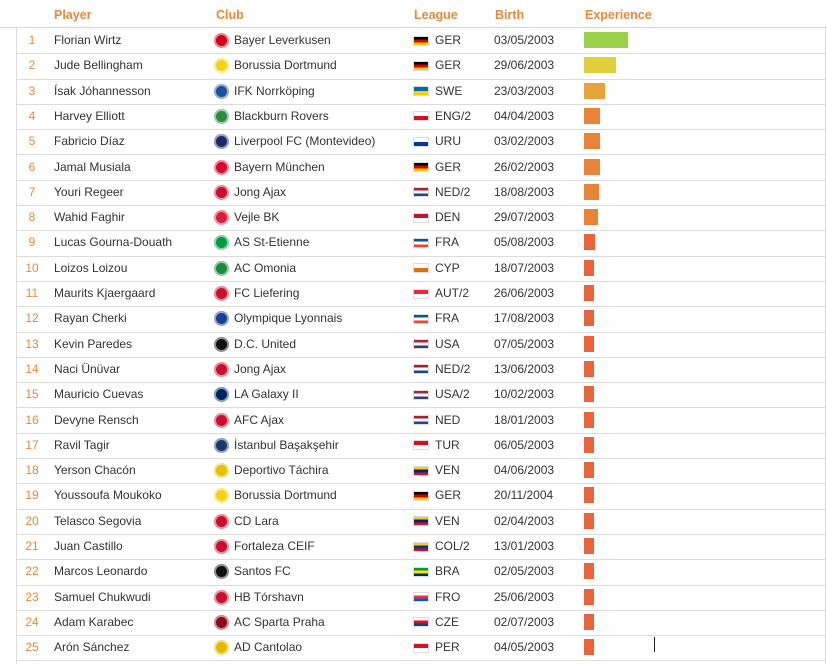 This screenshot has height=664, width=827. What do you see at coordinates (436, 15) in the screenshot?
I see `header-league: League` at bounding box center [436, 15].